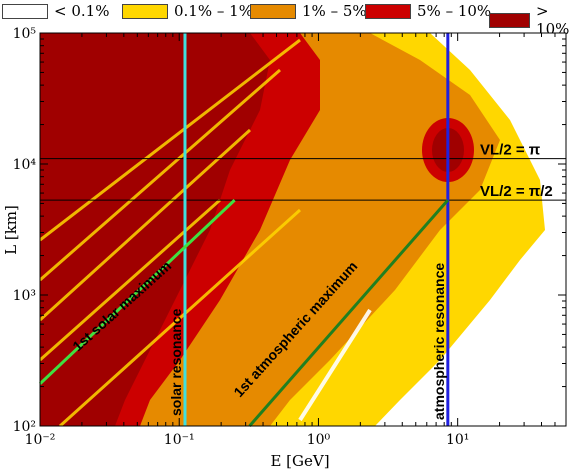 Image resolution: width=581 pixels, height=473 pixels. Describe the element at coordinates (179, 440) in the screenshot. I see `x-tick-label: 10⁻¹` at that location.